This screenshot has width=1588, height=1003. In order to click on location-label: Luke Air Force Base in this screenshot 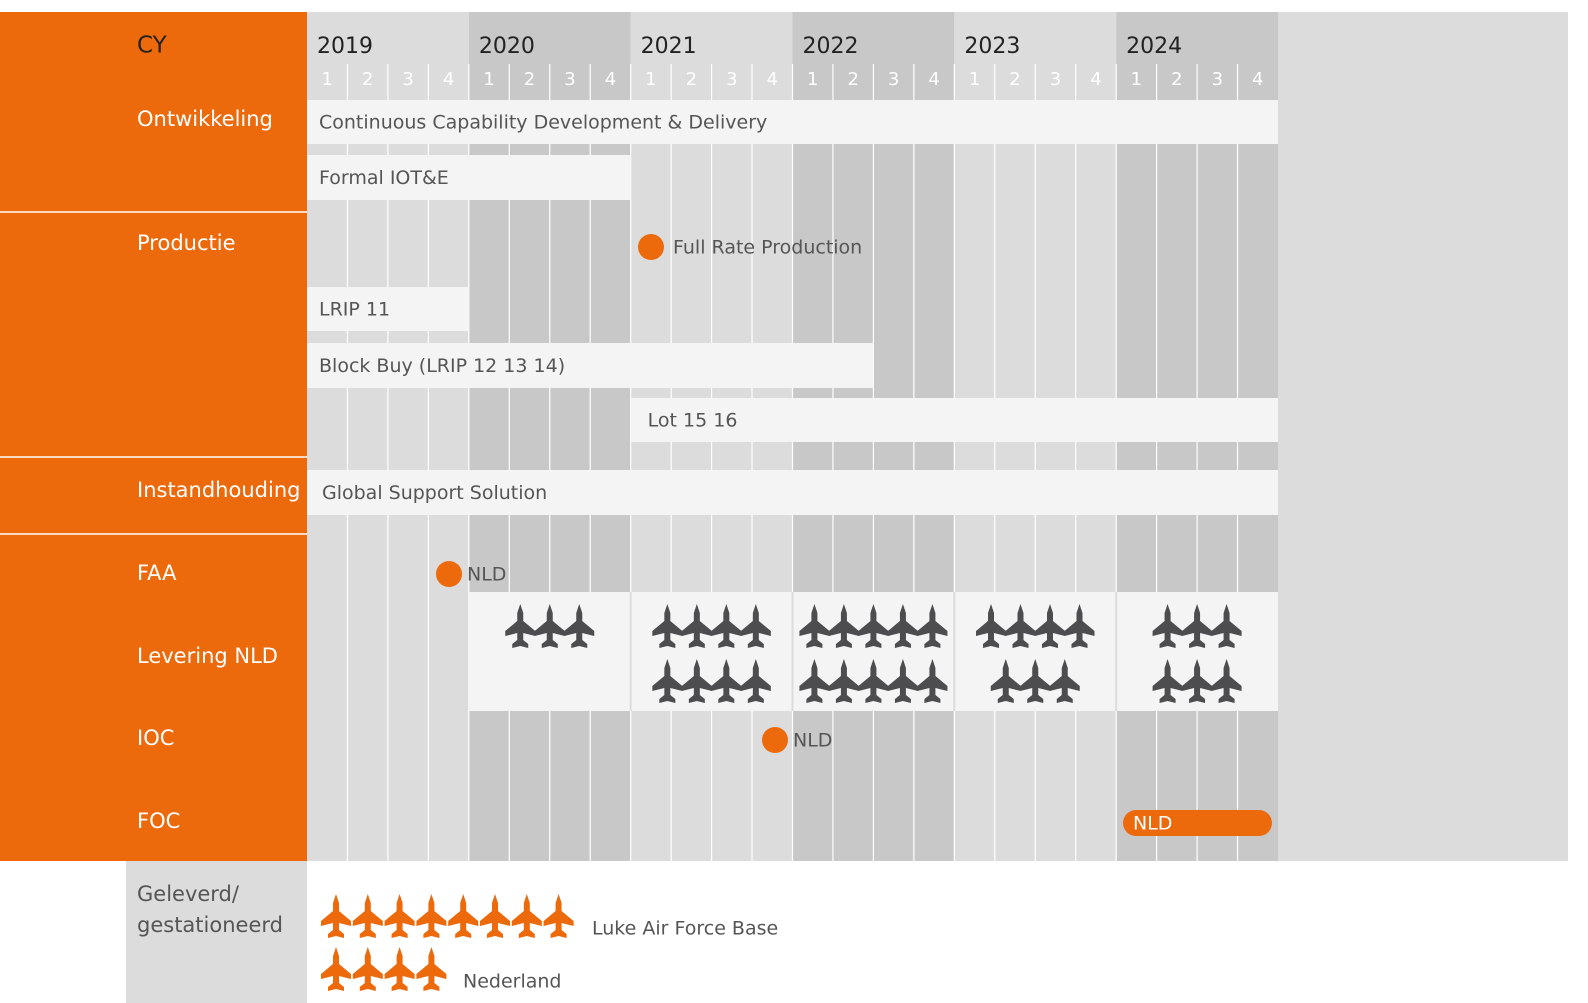, I will do `click(685, 929)`.